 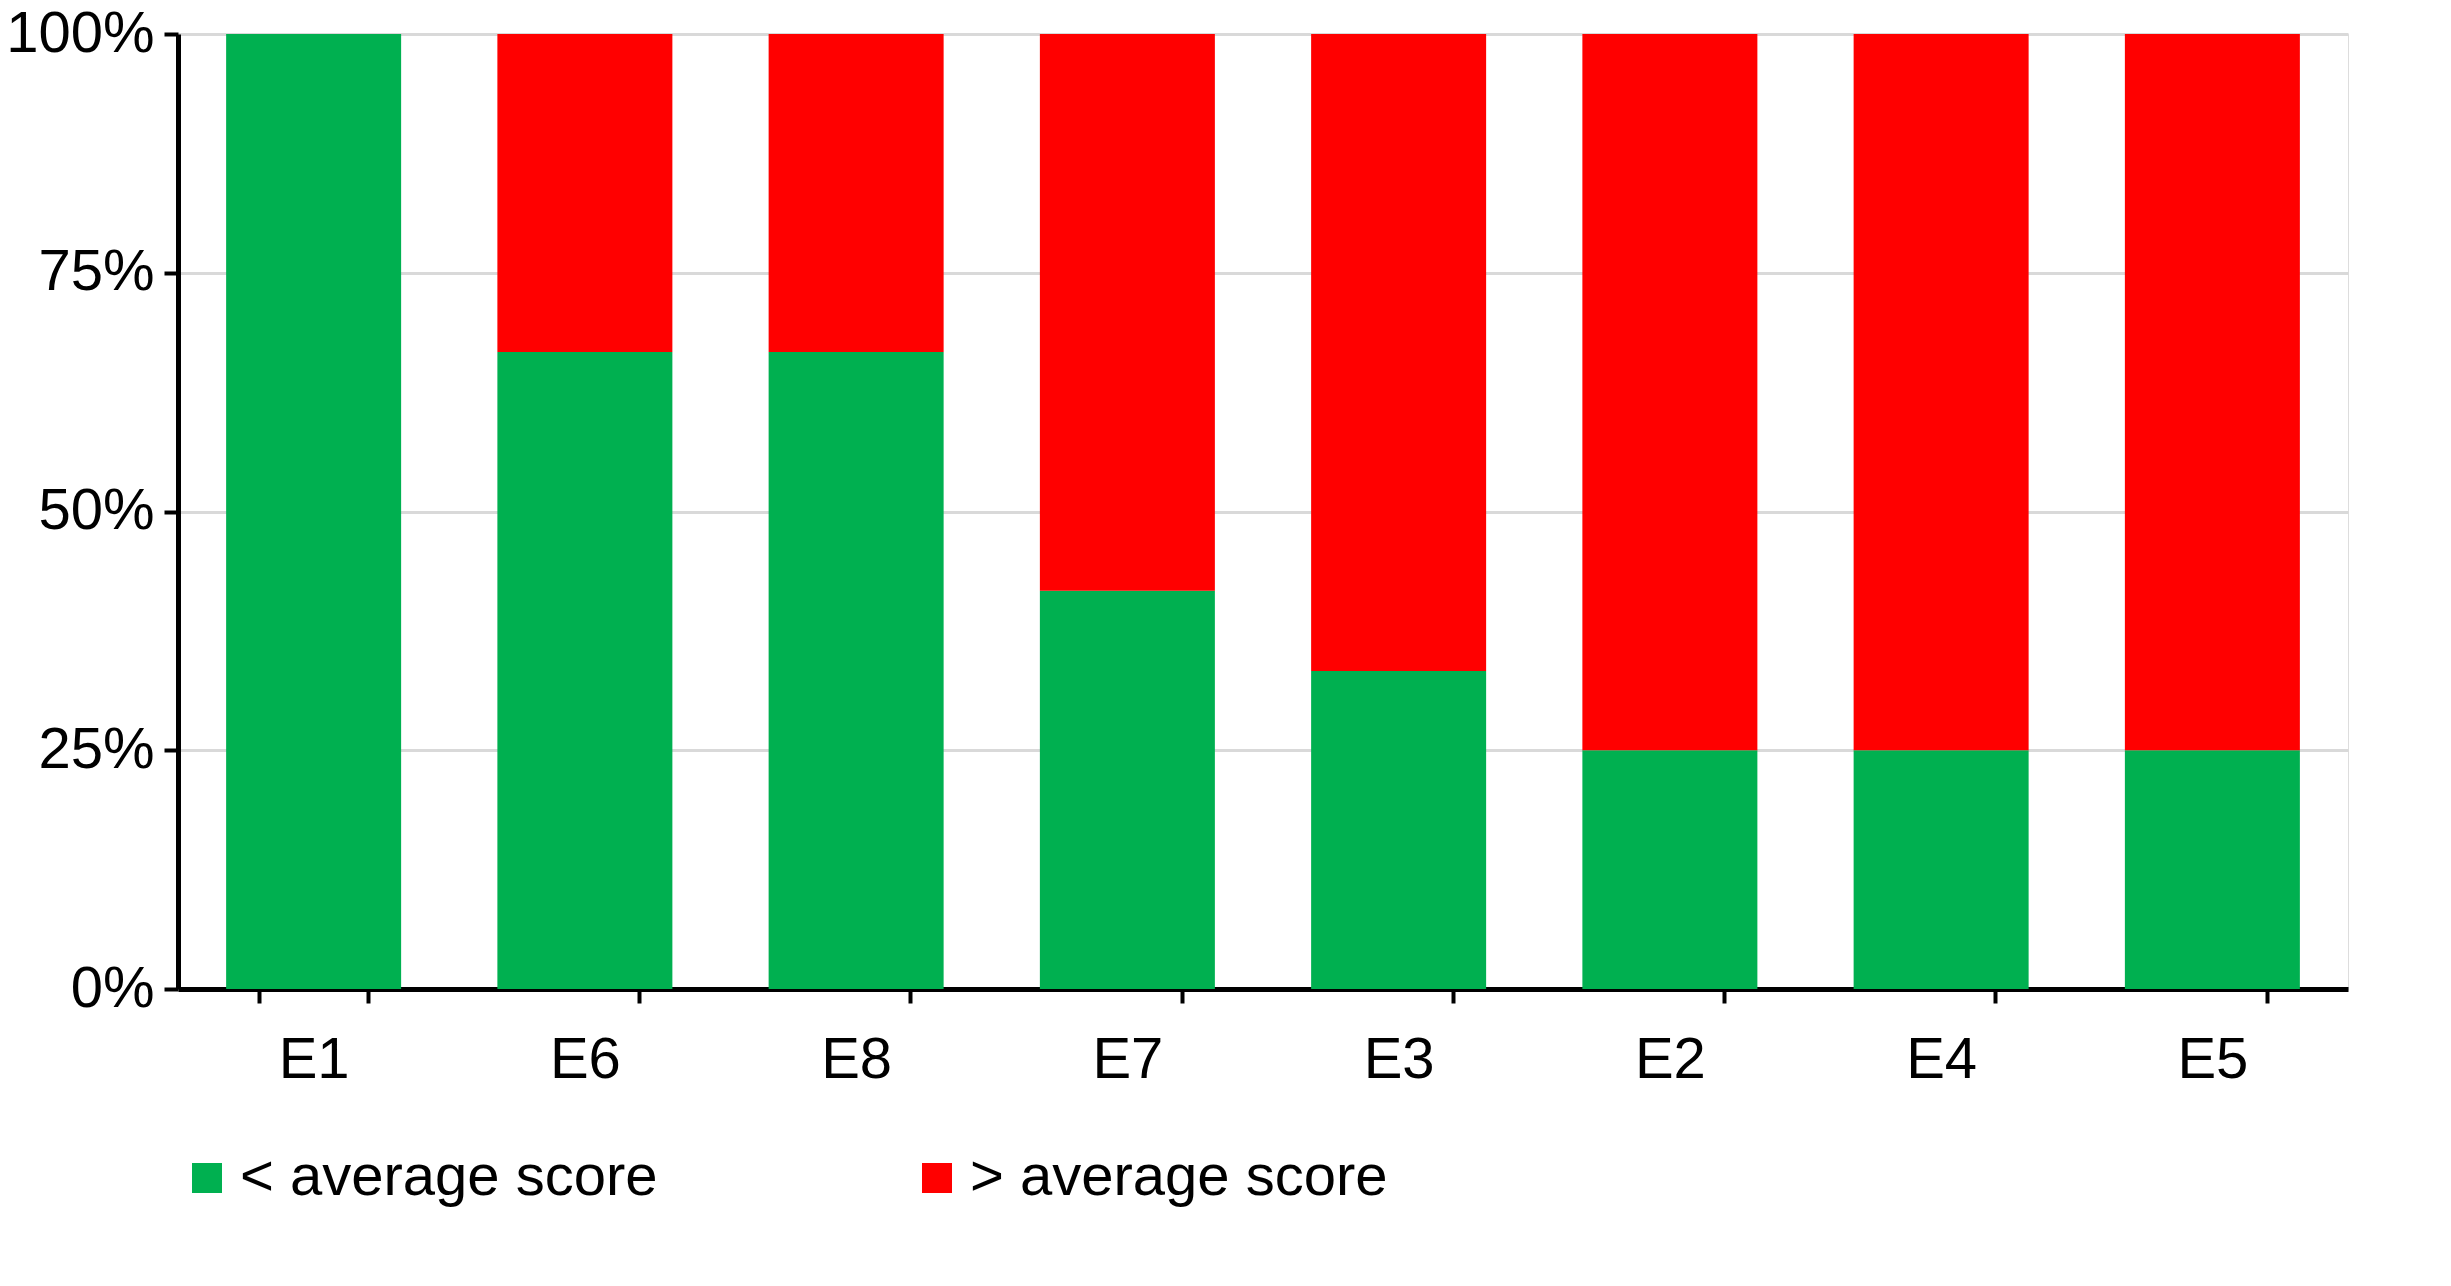 What do you see at coordinates (96, 508) in the screenshot?
I see `y-tick-label: 50%` at bounding box center [96, 508].